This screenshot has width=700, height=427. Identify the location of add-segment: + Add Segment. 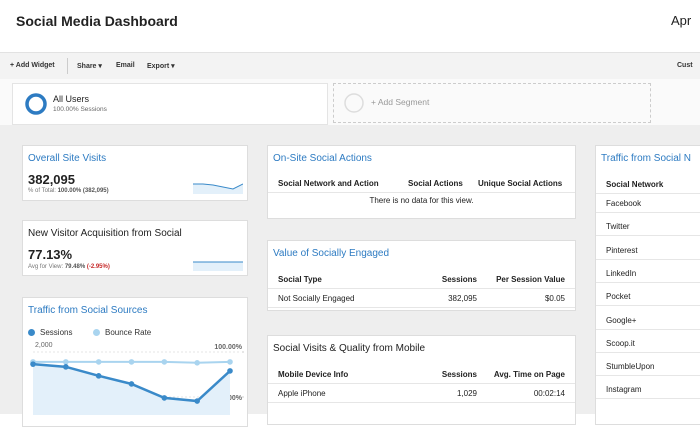
(492, 103).